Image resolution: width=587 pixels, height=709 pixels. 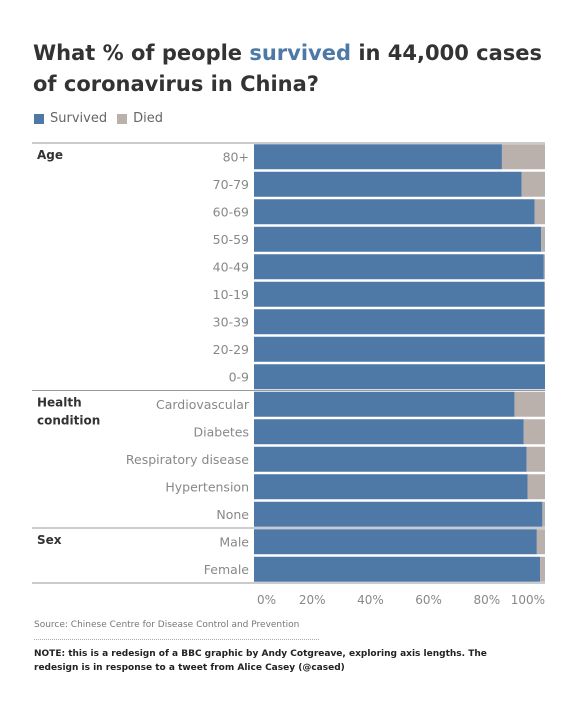 I want to click on category-label-20-29: 20-29, so click(x=231, y=349).